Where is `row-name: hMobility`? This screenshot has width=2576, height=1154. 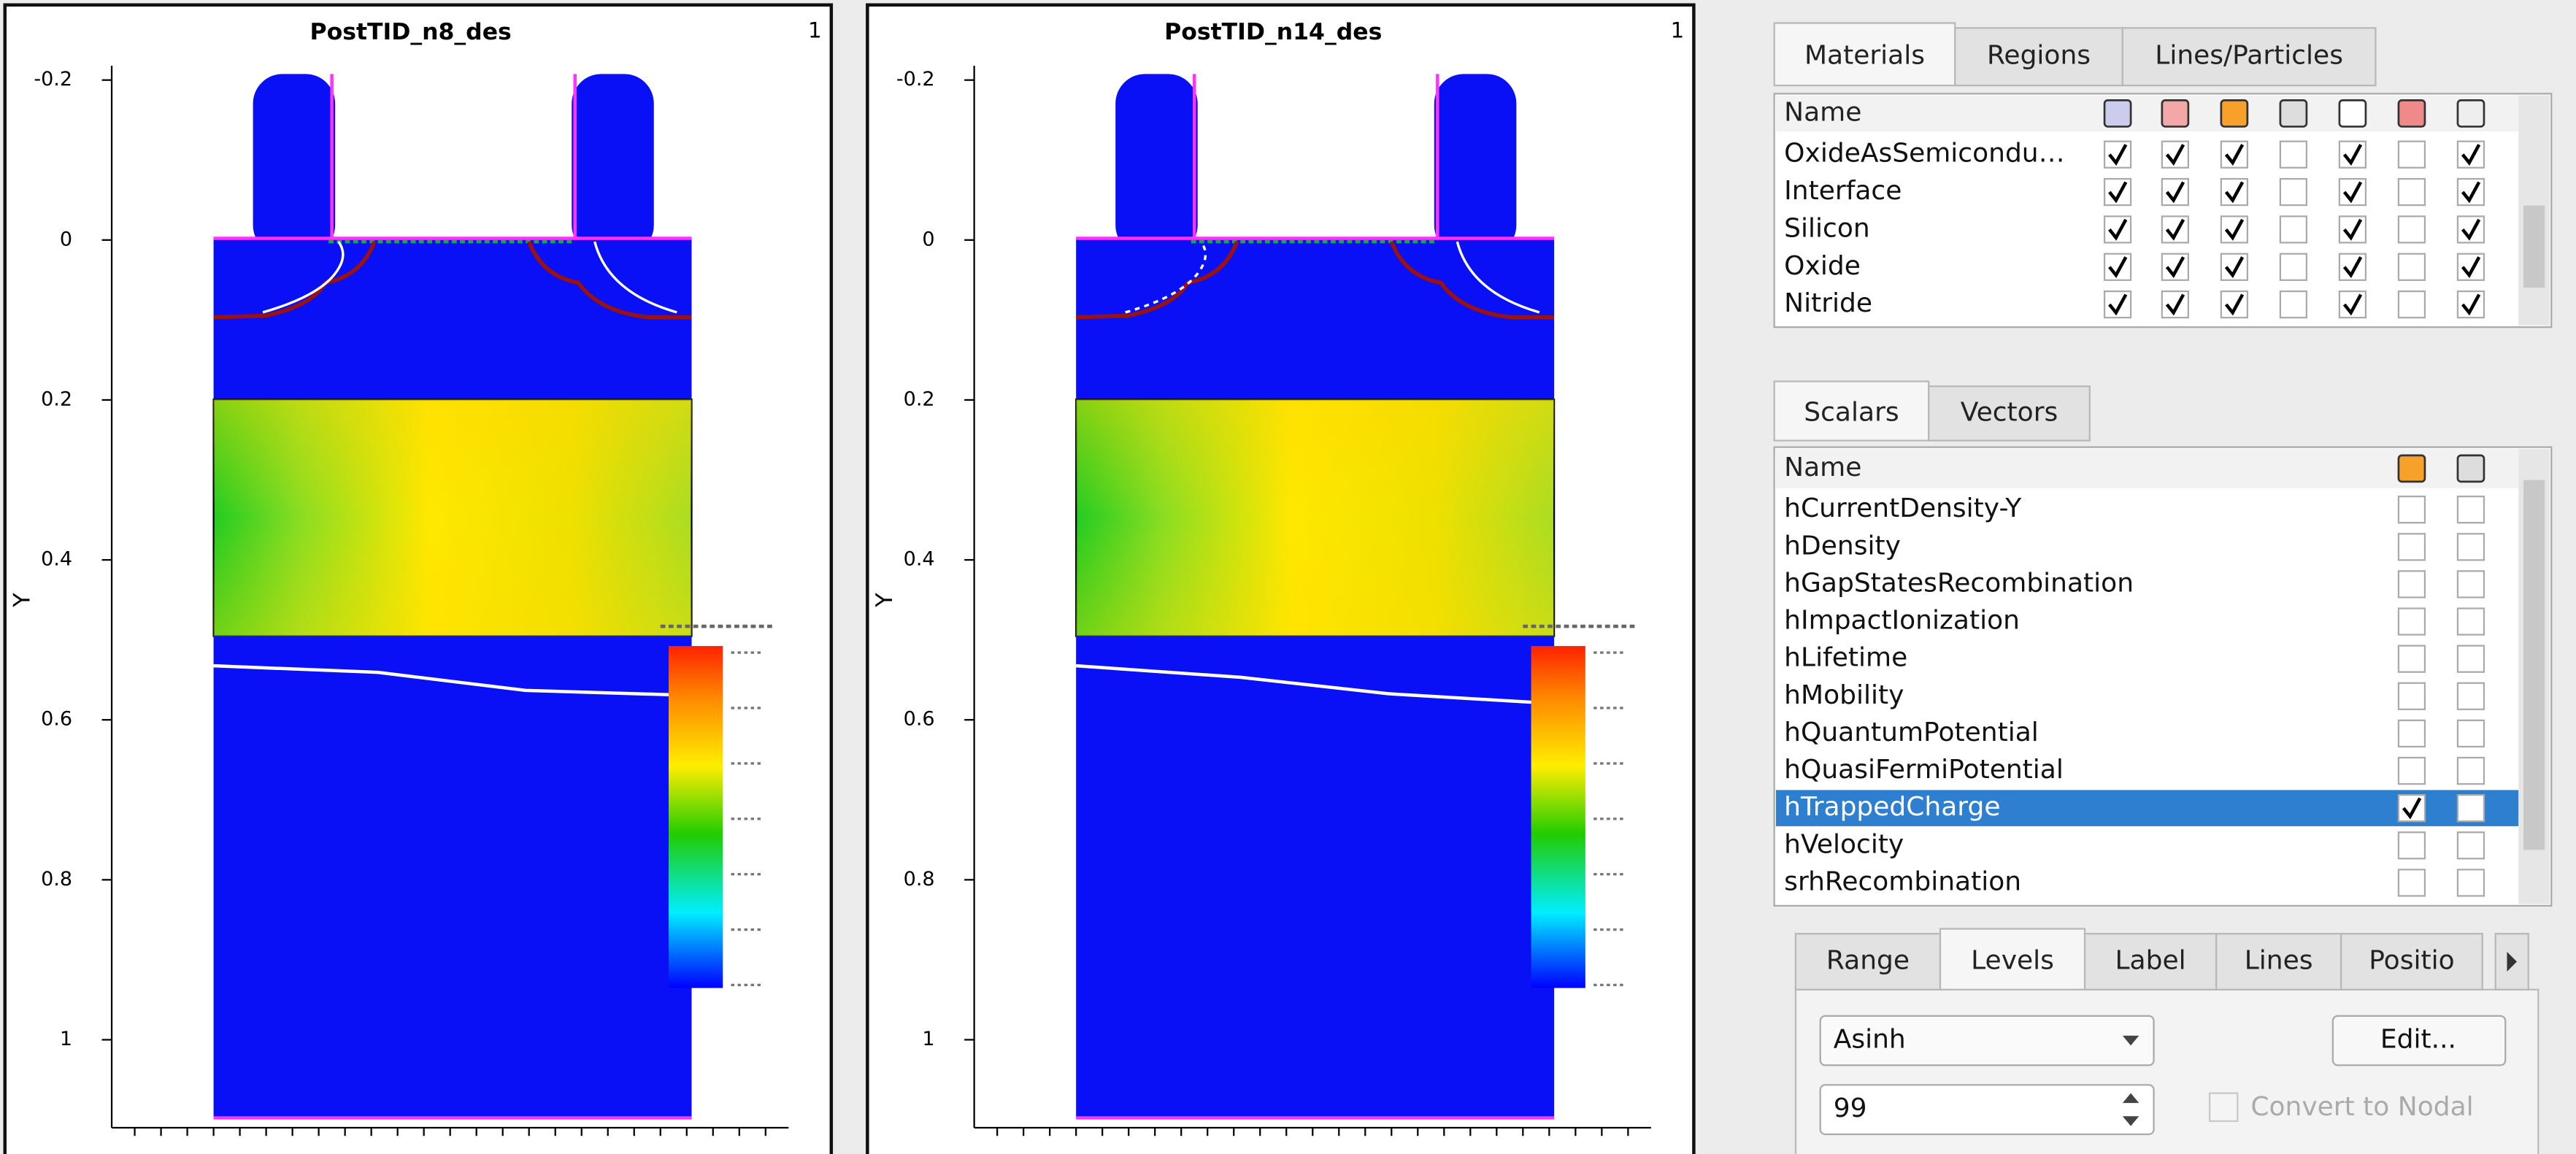
row-name: hMobility is located at coordinates (1844, 695).